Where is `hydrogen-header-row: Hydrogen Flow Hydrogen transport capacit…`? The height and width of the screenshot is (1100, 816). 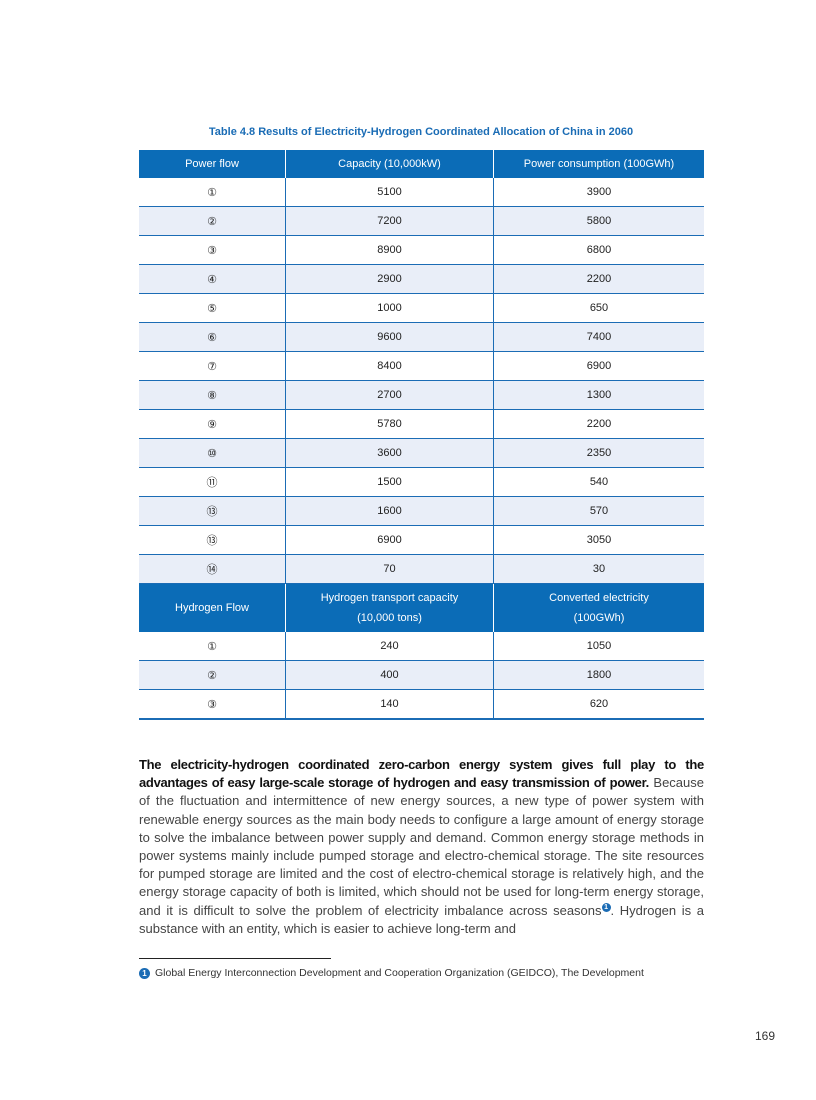
hydrogen-header-row: Hydrogen Flow Hydrogen transport capacit… is located at coordinates (421, 607).